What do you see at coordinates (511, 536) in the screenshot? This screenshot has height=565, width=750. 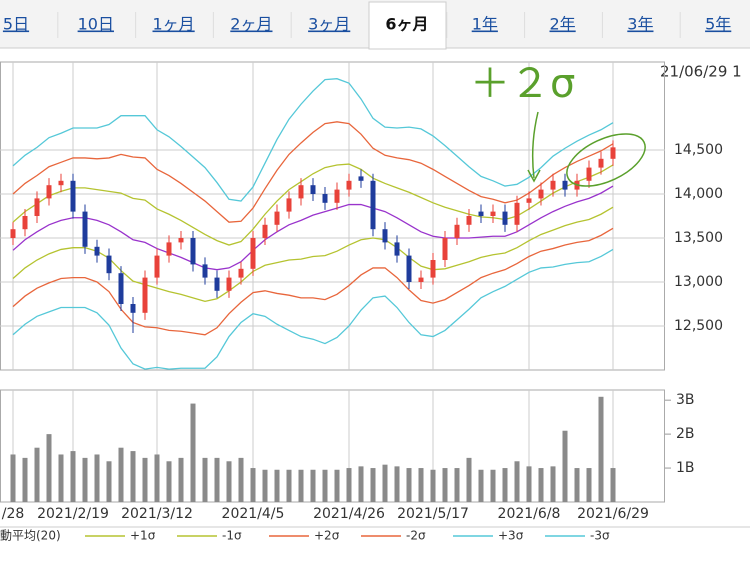 I see `legend-label: +3σ` at bounding box center [511, 536].